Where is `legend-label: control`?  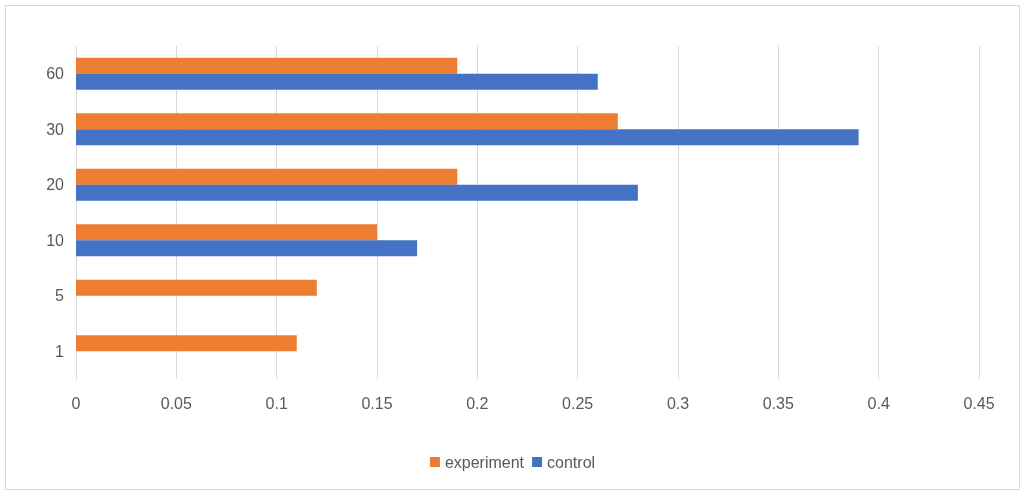
legend-label: control is located at coordinates (571, 462).